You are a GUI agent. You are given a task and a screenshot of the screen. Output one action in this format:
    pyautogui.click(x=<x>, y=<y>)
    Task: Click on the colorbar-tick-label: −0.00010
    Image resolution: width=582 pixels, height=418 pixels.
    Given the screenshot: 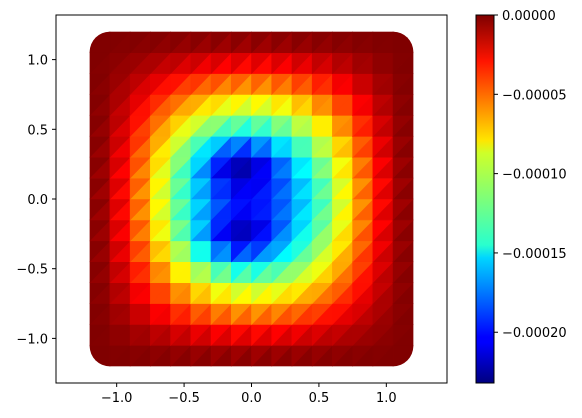 What is the action you would take?
    pyautogui.click(x=534, y=175)
    